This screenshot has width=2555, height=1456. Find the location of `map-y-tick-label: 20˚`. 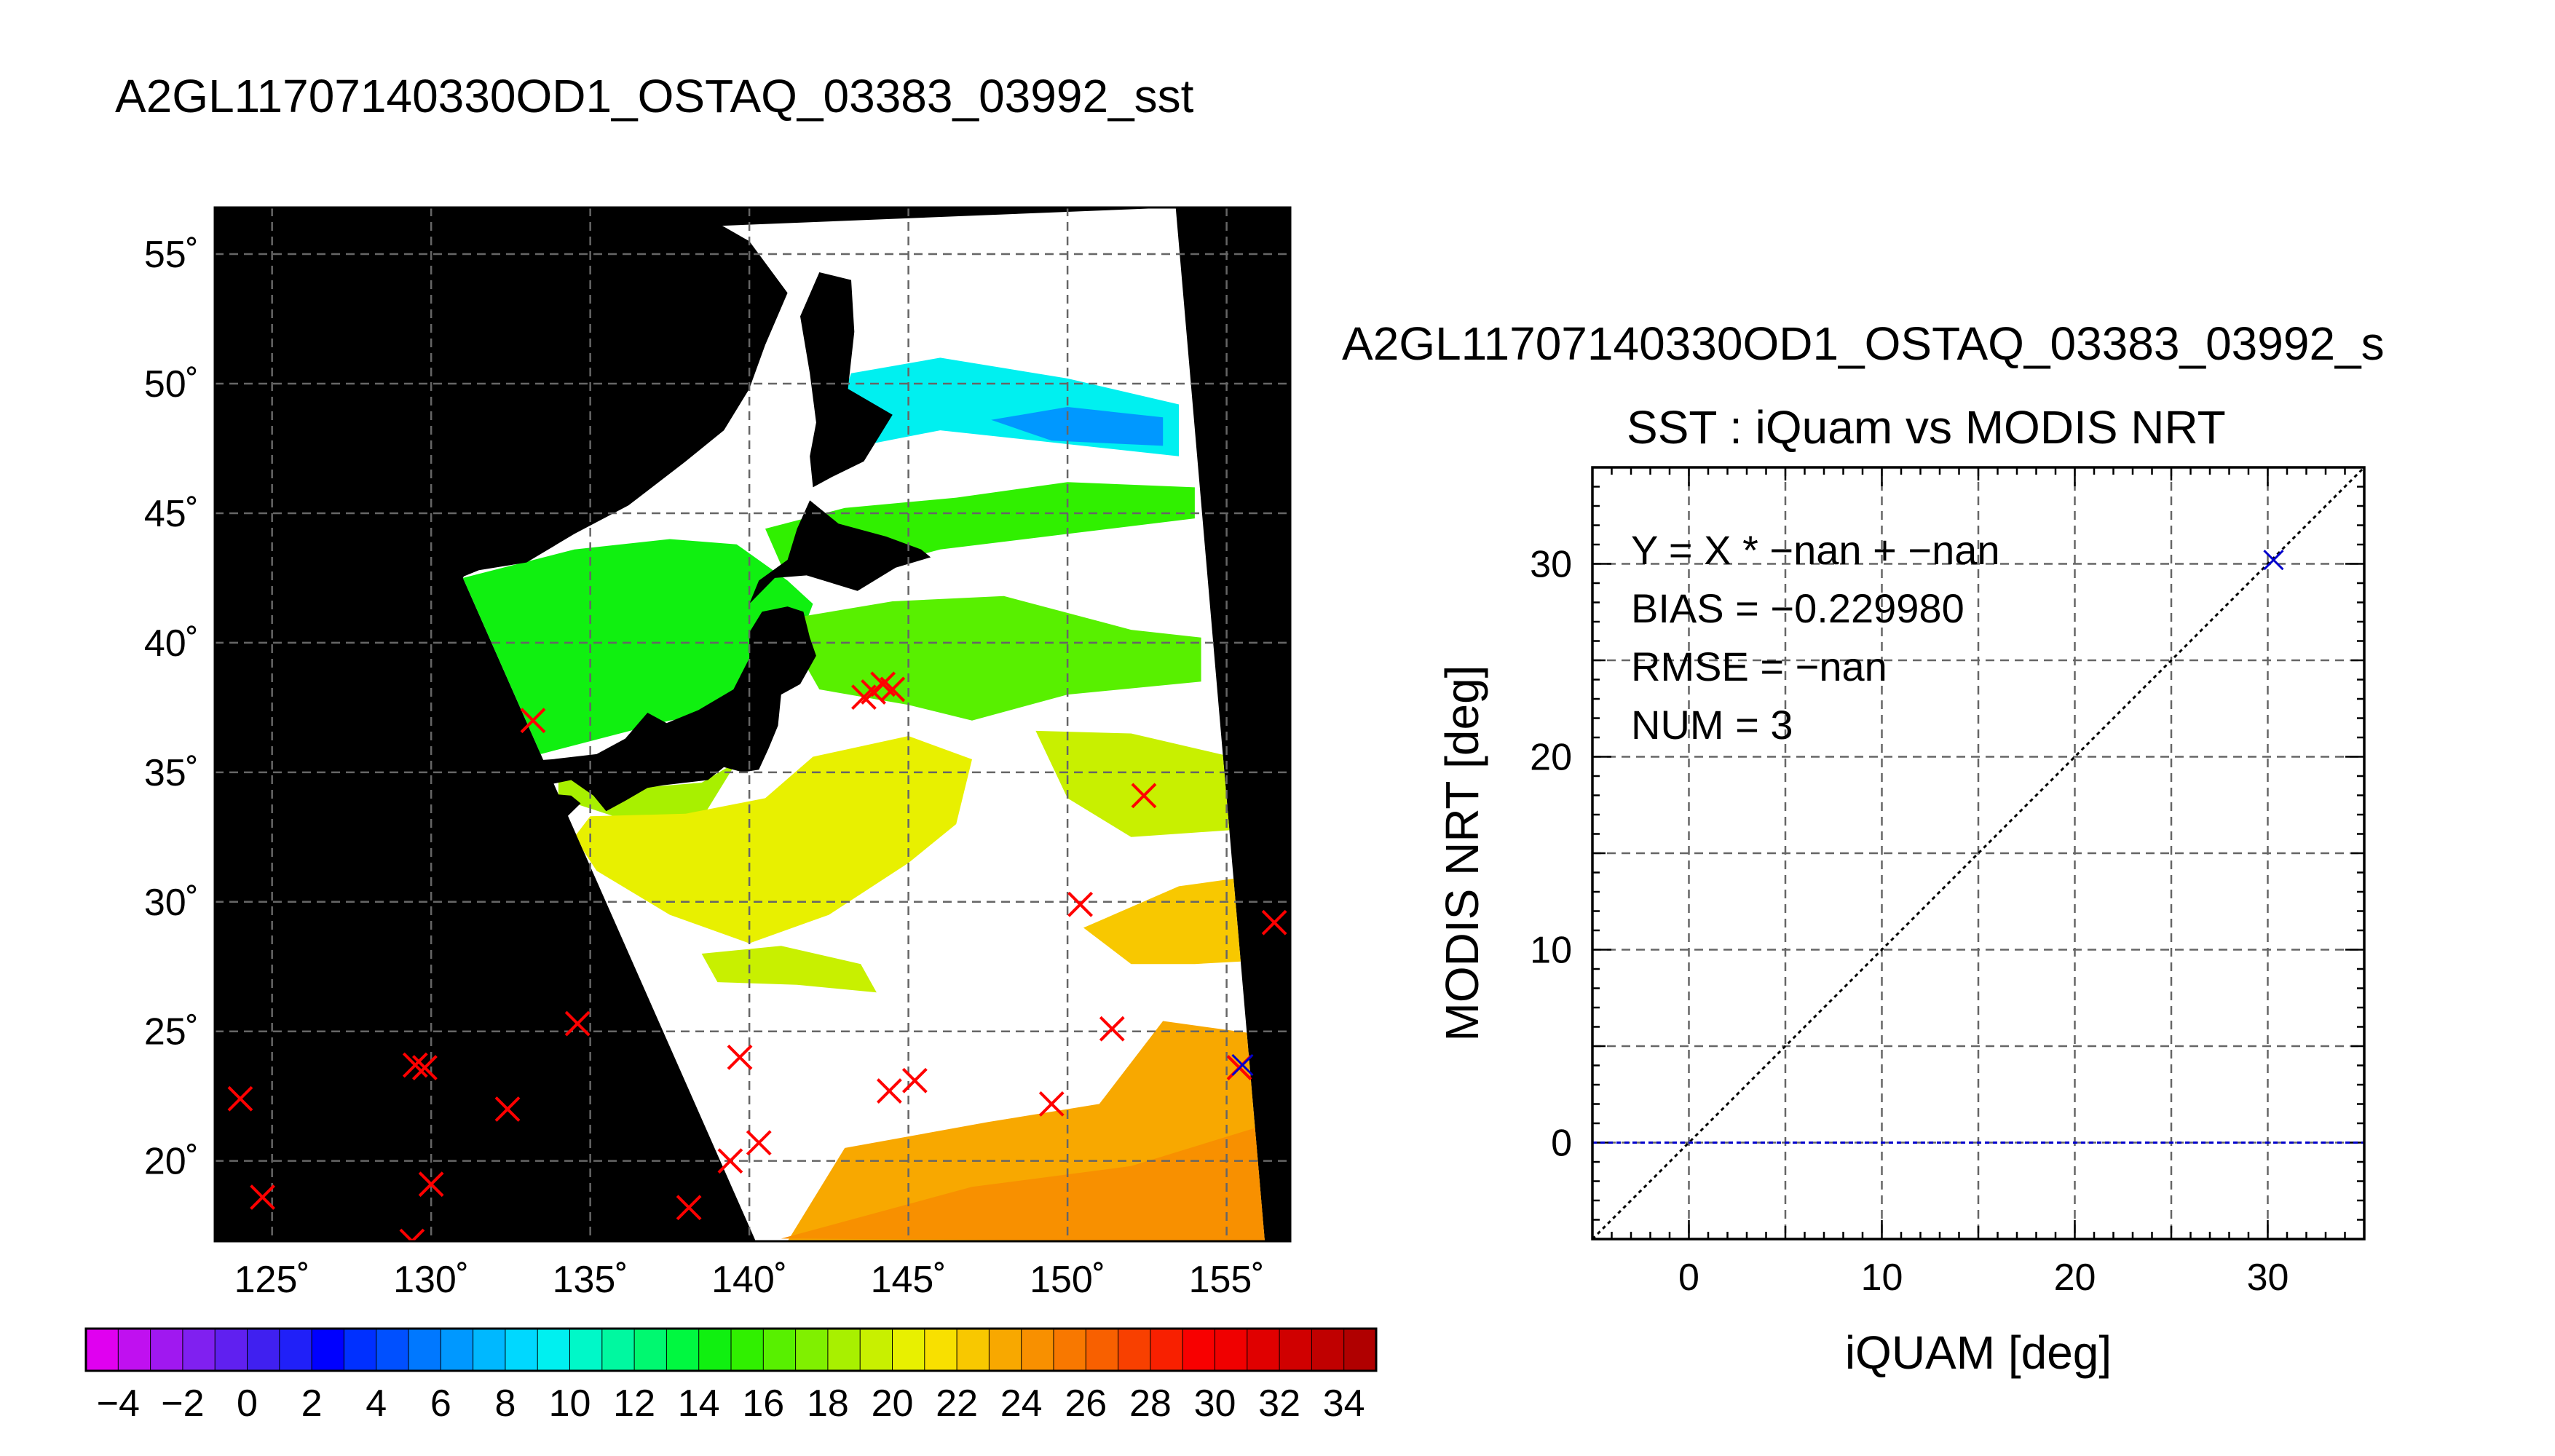

map-y-tick-label: 20˚ is located at coordinates (171, 1162).